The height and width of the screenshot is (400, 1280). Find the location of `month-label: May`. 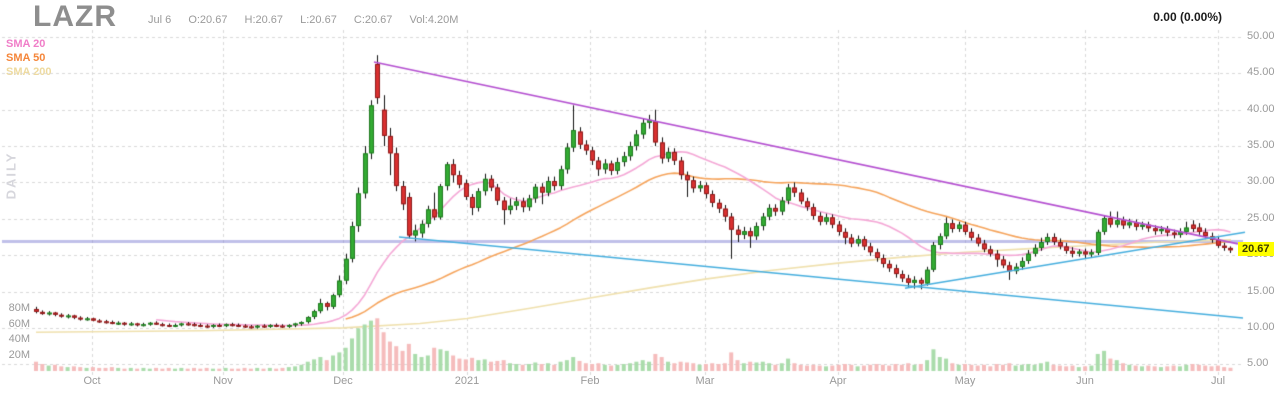

month-label: May is located at coordinates (965, 381).